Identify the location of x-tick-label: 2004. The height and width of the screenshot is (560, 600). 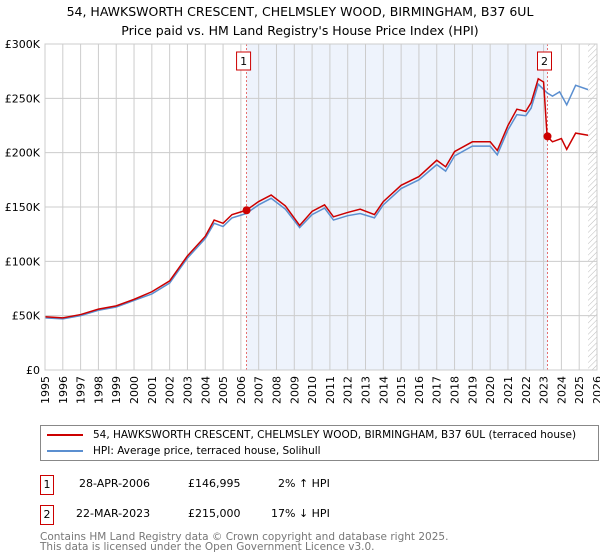
(205, 390).